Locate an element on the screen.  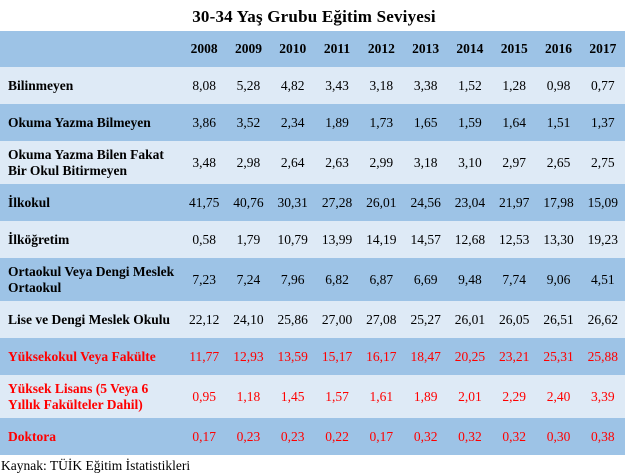
cell-value: 7,74 is located at coordinates (514, 279).